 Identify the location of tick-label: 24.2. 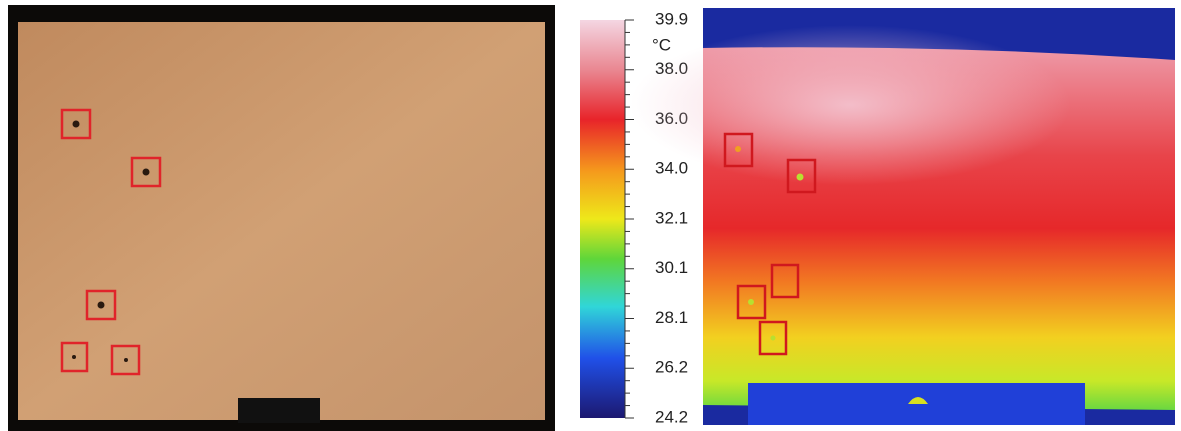
(671, 416).